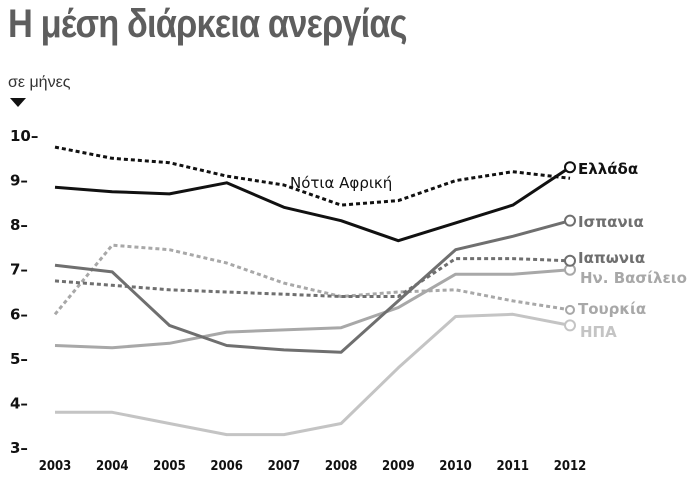 The height and width of the screenshot is (484, 700). What do you see at coordinates (24, 292) in the screenshot?
I see `y-axis: 10– 9– 8– 7– 6– 5– 4– 3–` at bounding box center [24, 292].